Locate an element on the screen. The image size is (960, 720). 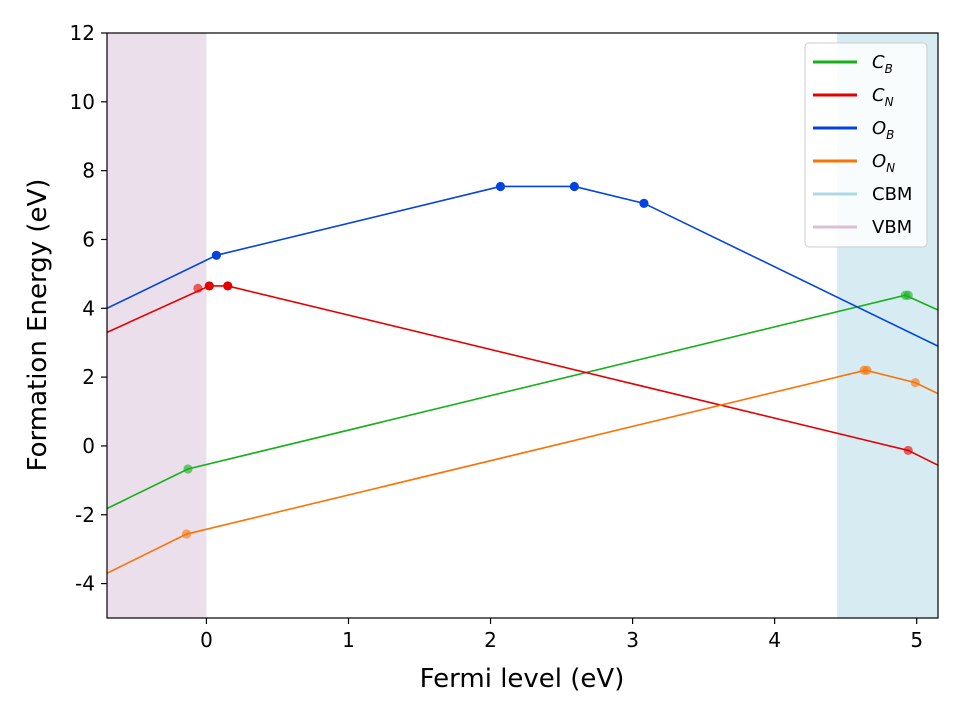
x-tick-label: 4 is located at coordinates (774, 640).